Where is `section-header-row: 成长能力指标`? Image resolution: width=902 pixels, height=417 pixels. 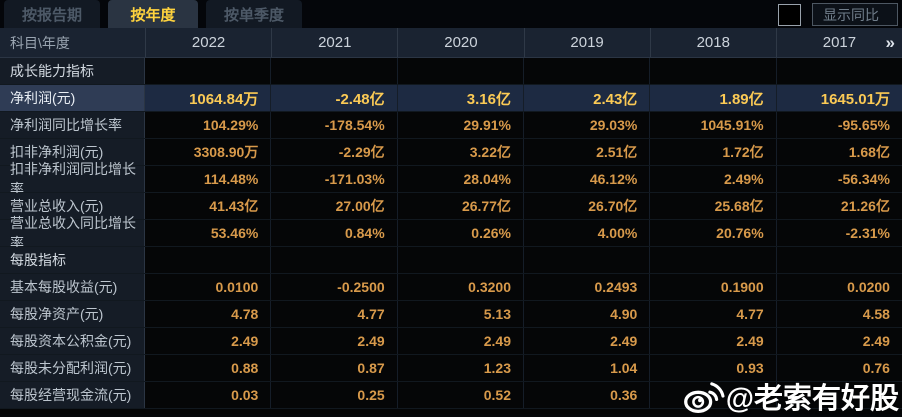
section-header-row: 成长能力指标 is located at coordinates (451, 71).